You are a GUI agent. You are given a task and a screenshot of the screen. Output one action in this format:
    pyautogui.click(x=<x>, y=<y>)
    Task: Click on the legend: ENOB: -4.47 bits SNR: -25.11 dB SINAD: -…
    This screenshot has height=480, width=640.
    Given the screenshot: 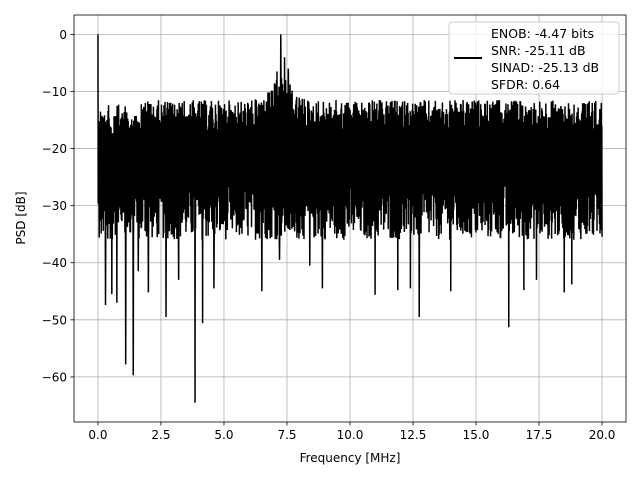 What is the action you would take?
    pyautogui.click(x=534, y=58)
    